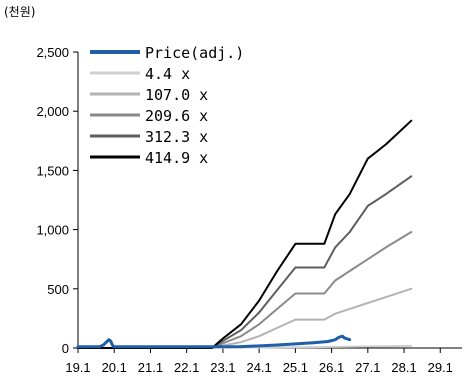  Describe the element at coordinates (331, 367) in the screenshot. I see `x-tick-label: 26.1` at that location.